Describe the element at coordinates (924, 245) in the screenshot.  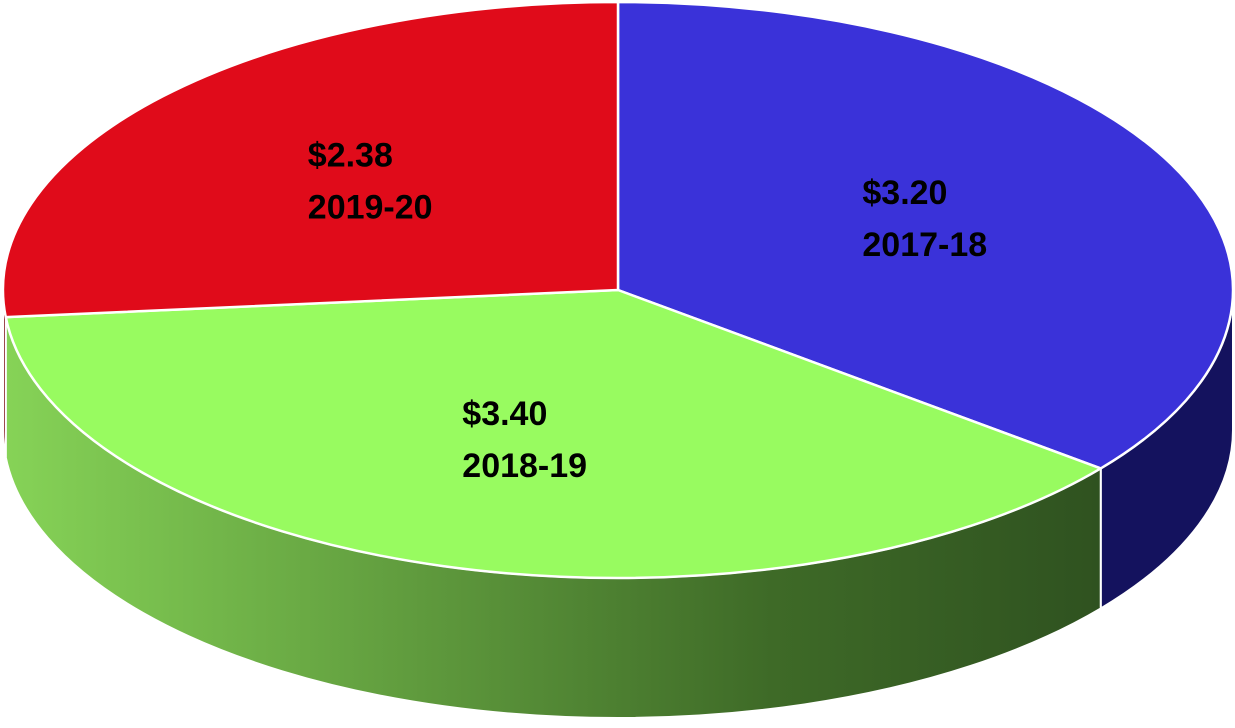
I see `category-label: 2017-18` at that location.